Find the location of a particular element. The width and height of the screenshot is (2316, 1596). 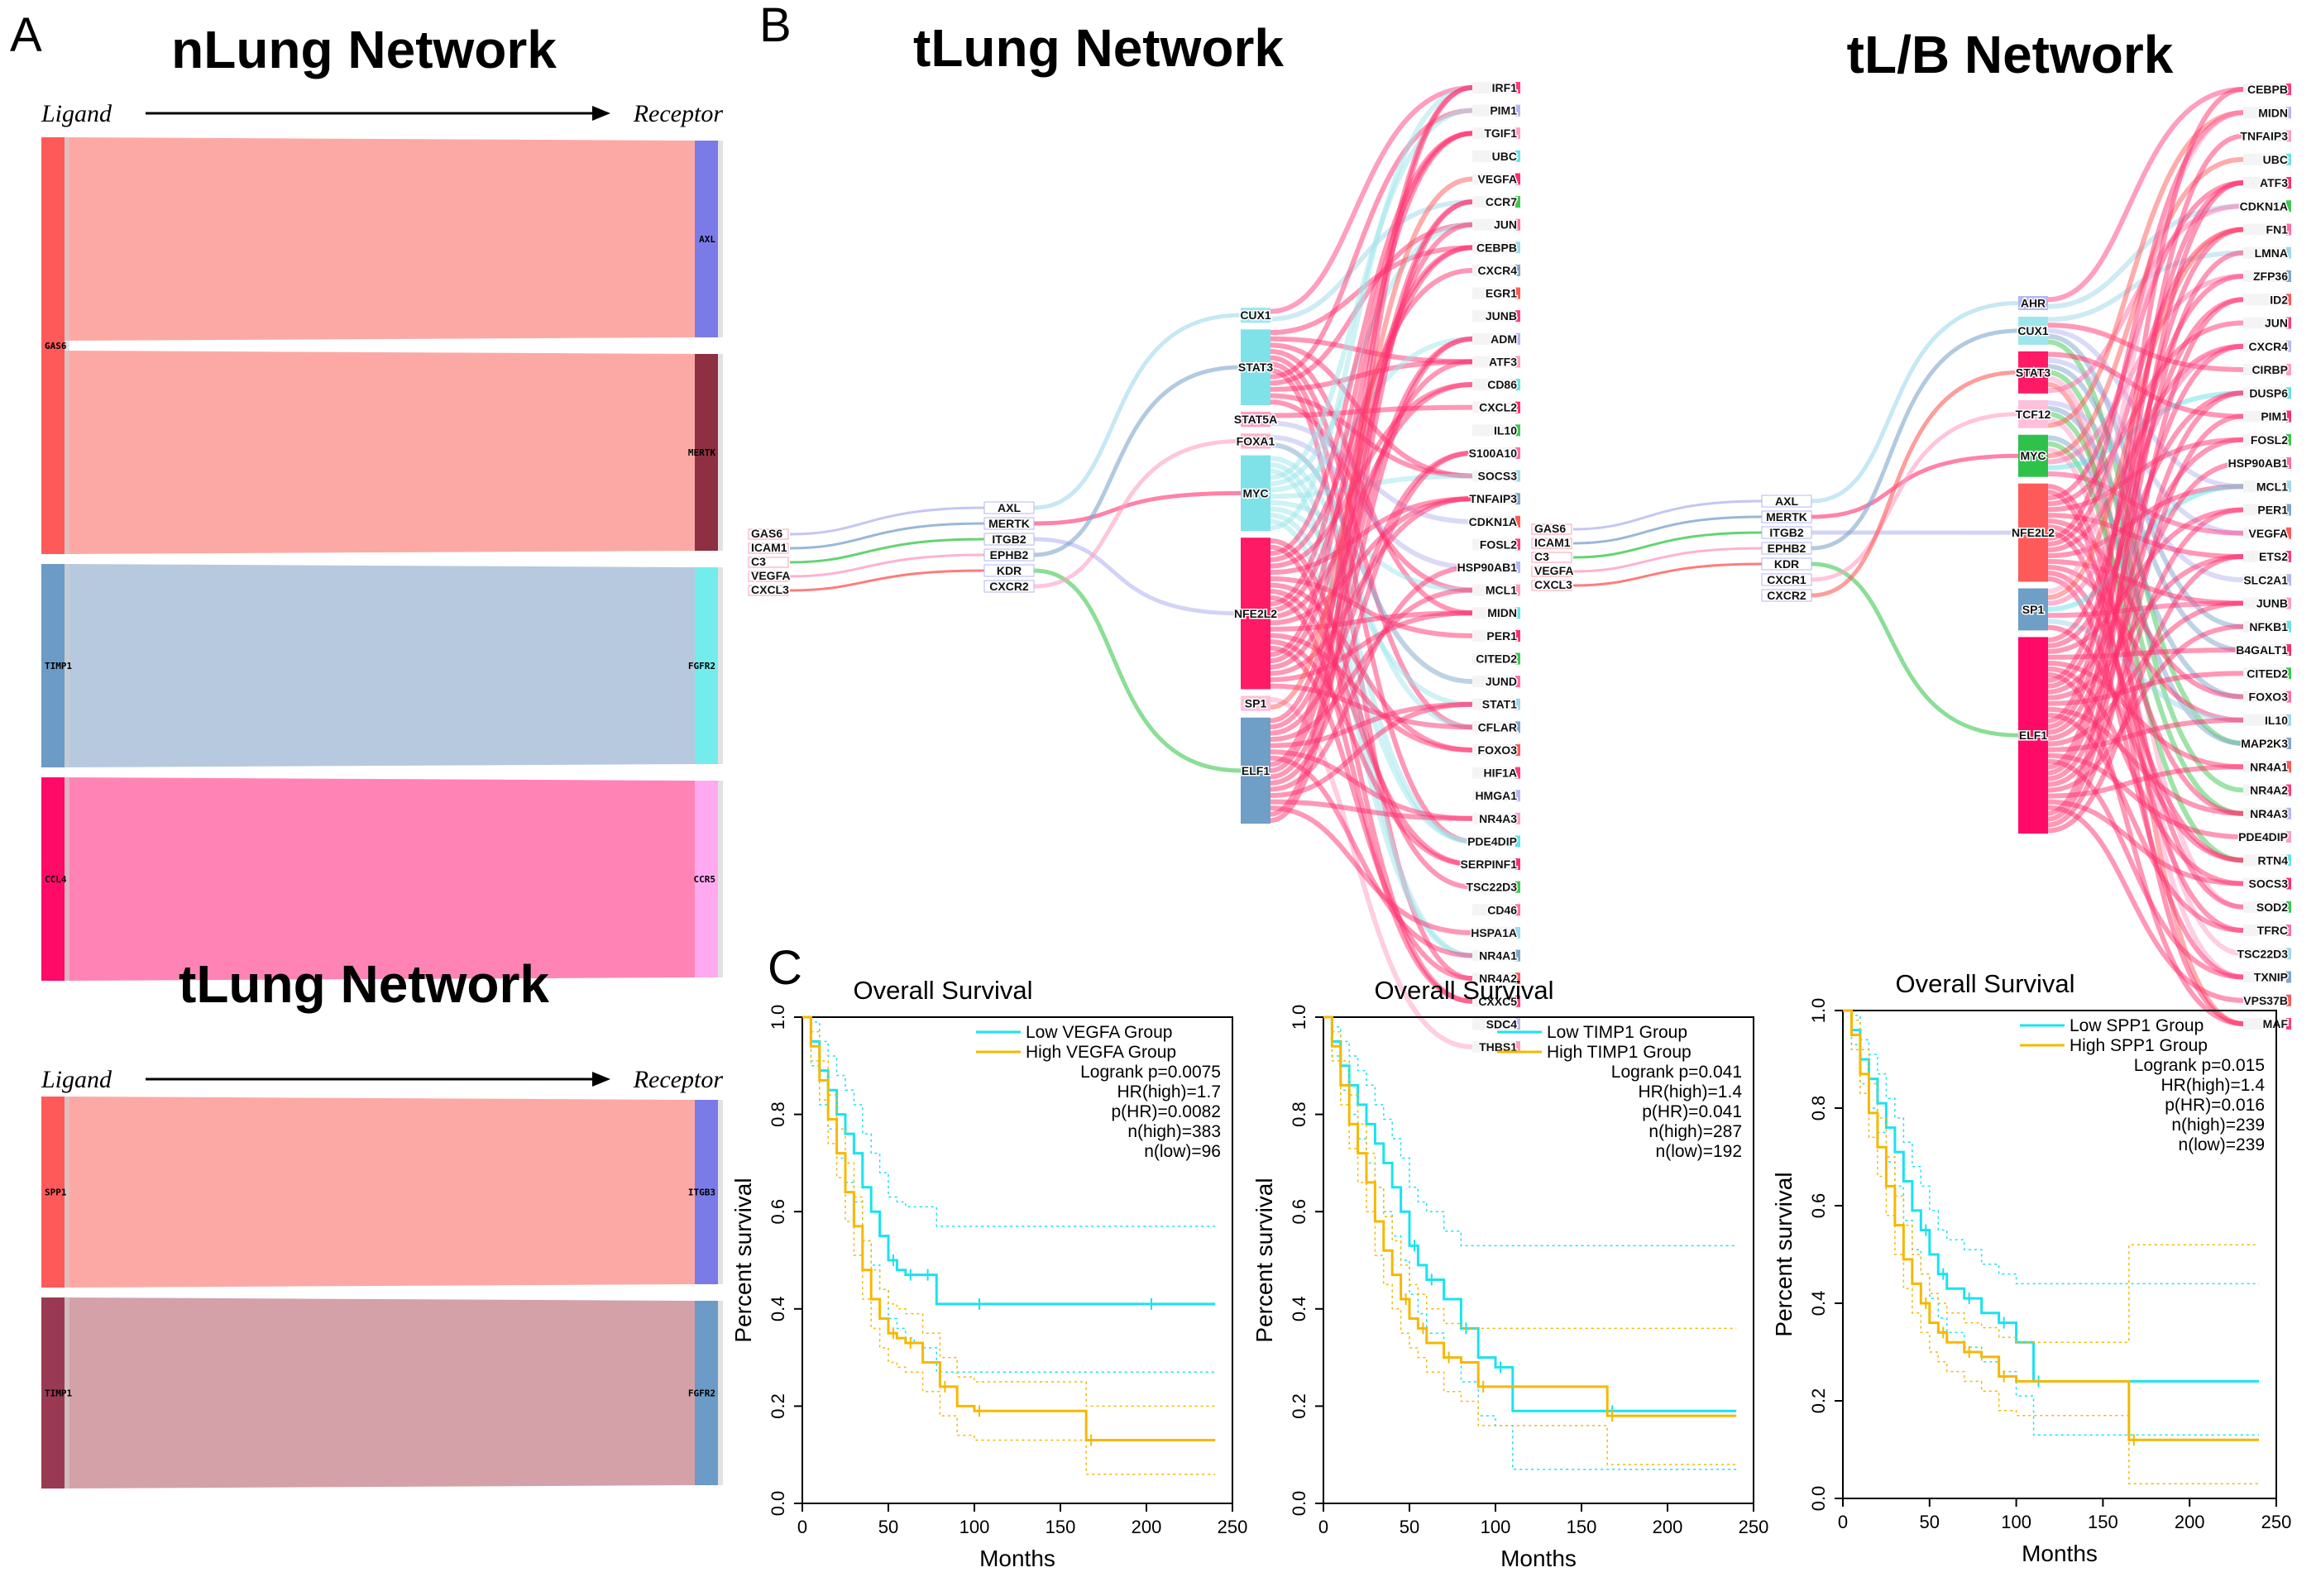

target-node-maf is located at coordinates (2288, 1024).